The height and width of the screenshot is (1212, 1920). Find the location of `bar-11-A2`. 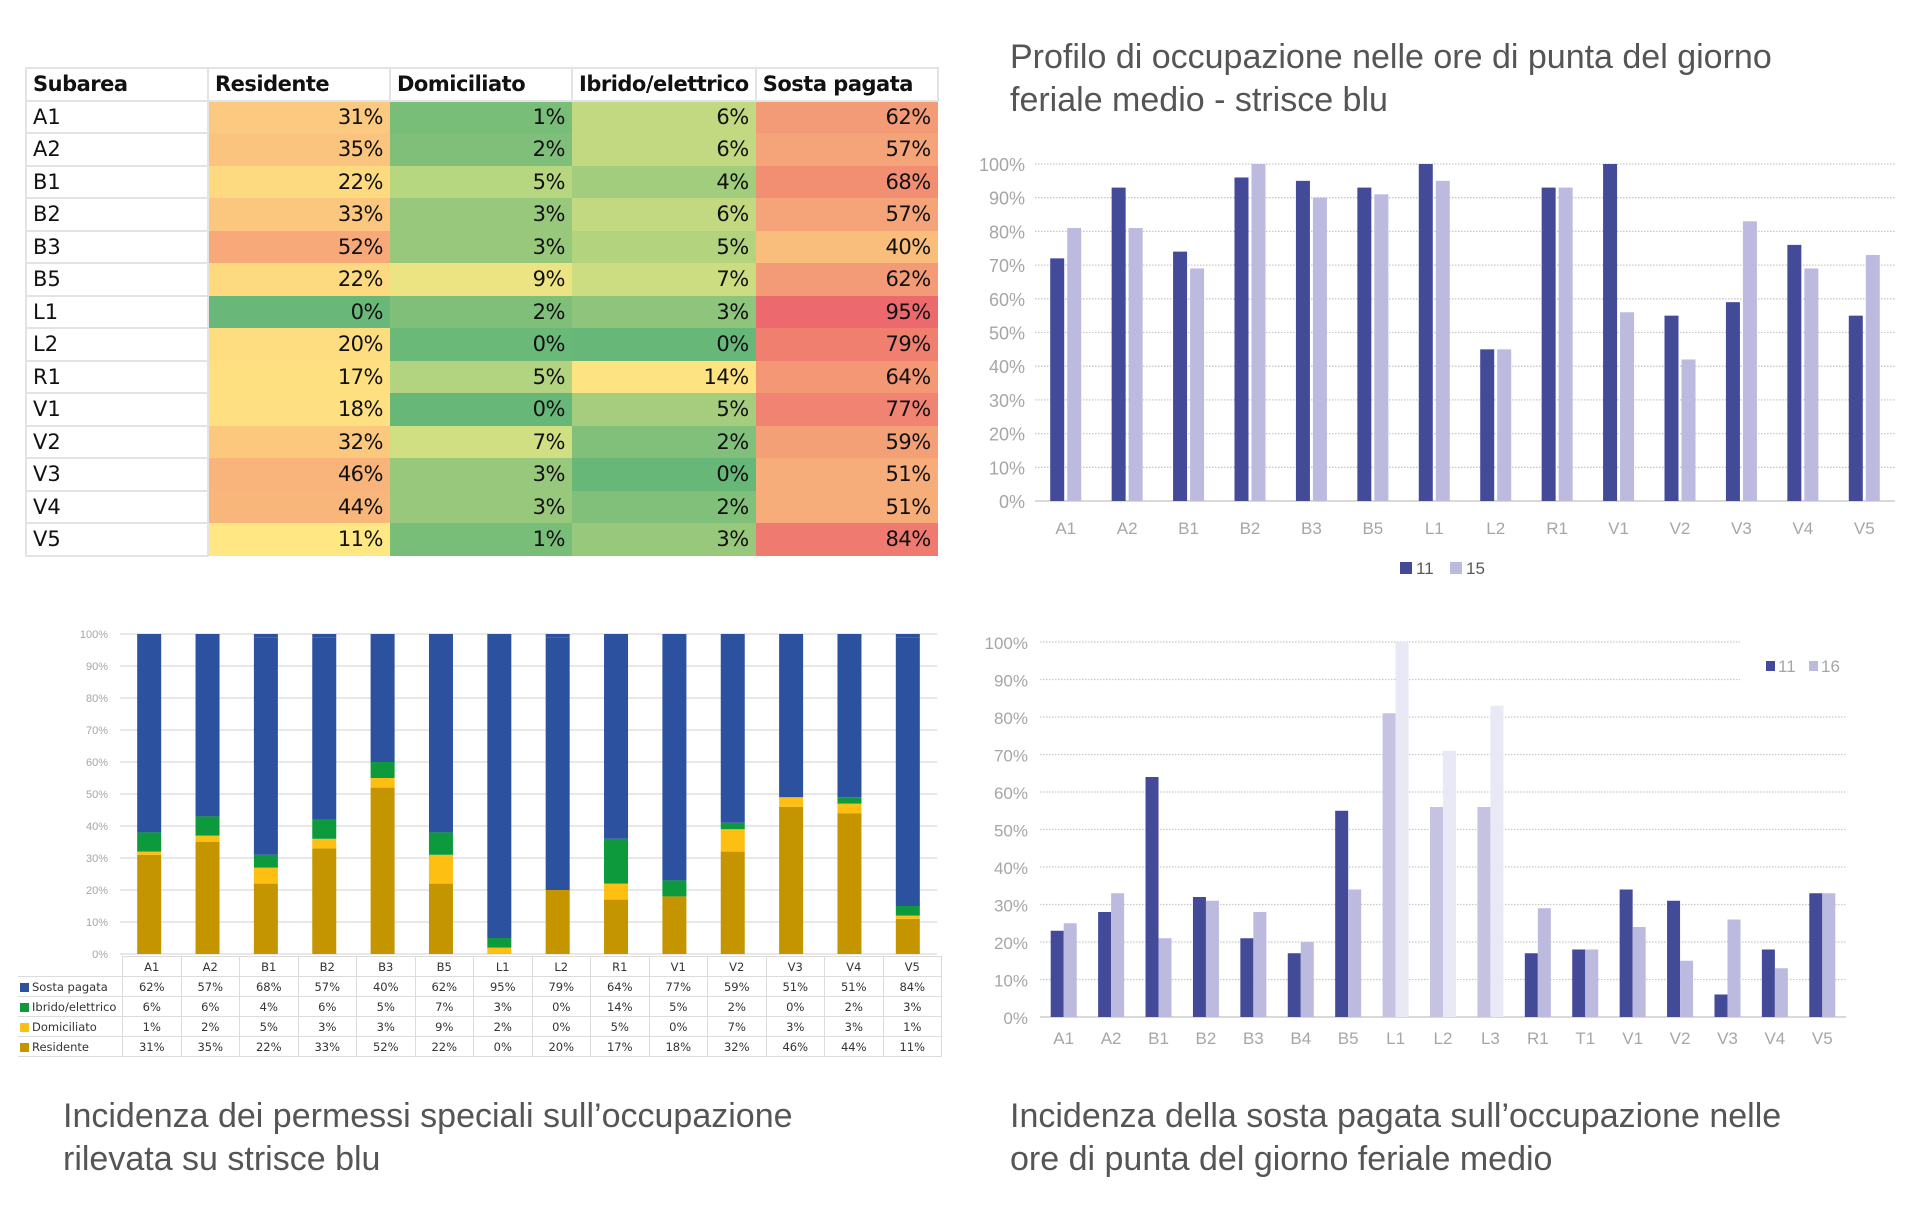

bar-11-A2 is located at coordinates (1105, 964).